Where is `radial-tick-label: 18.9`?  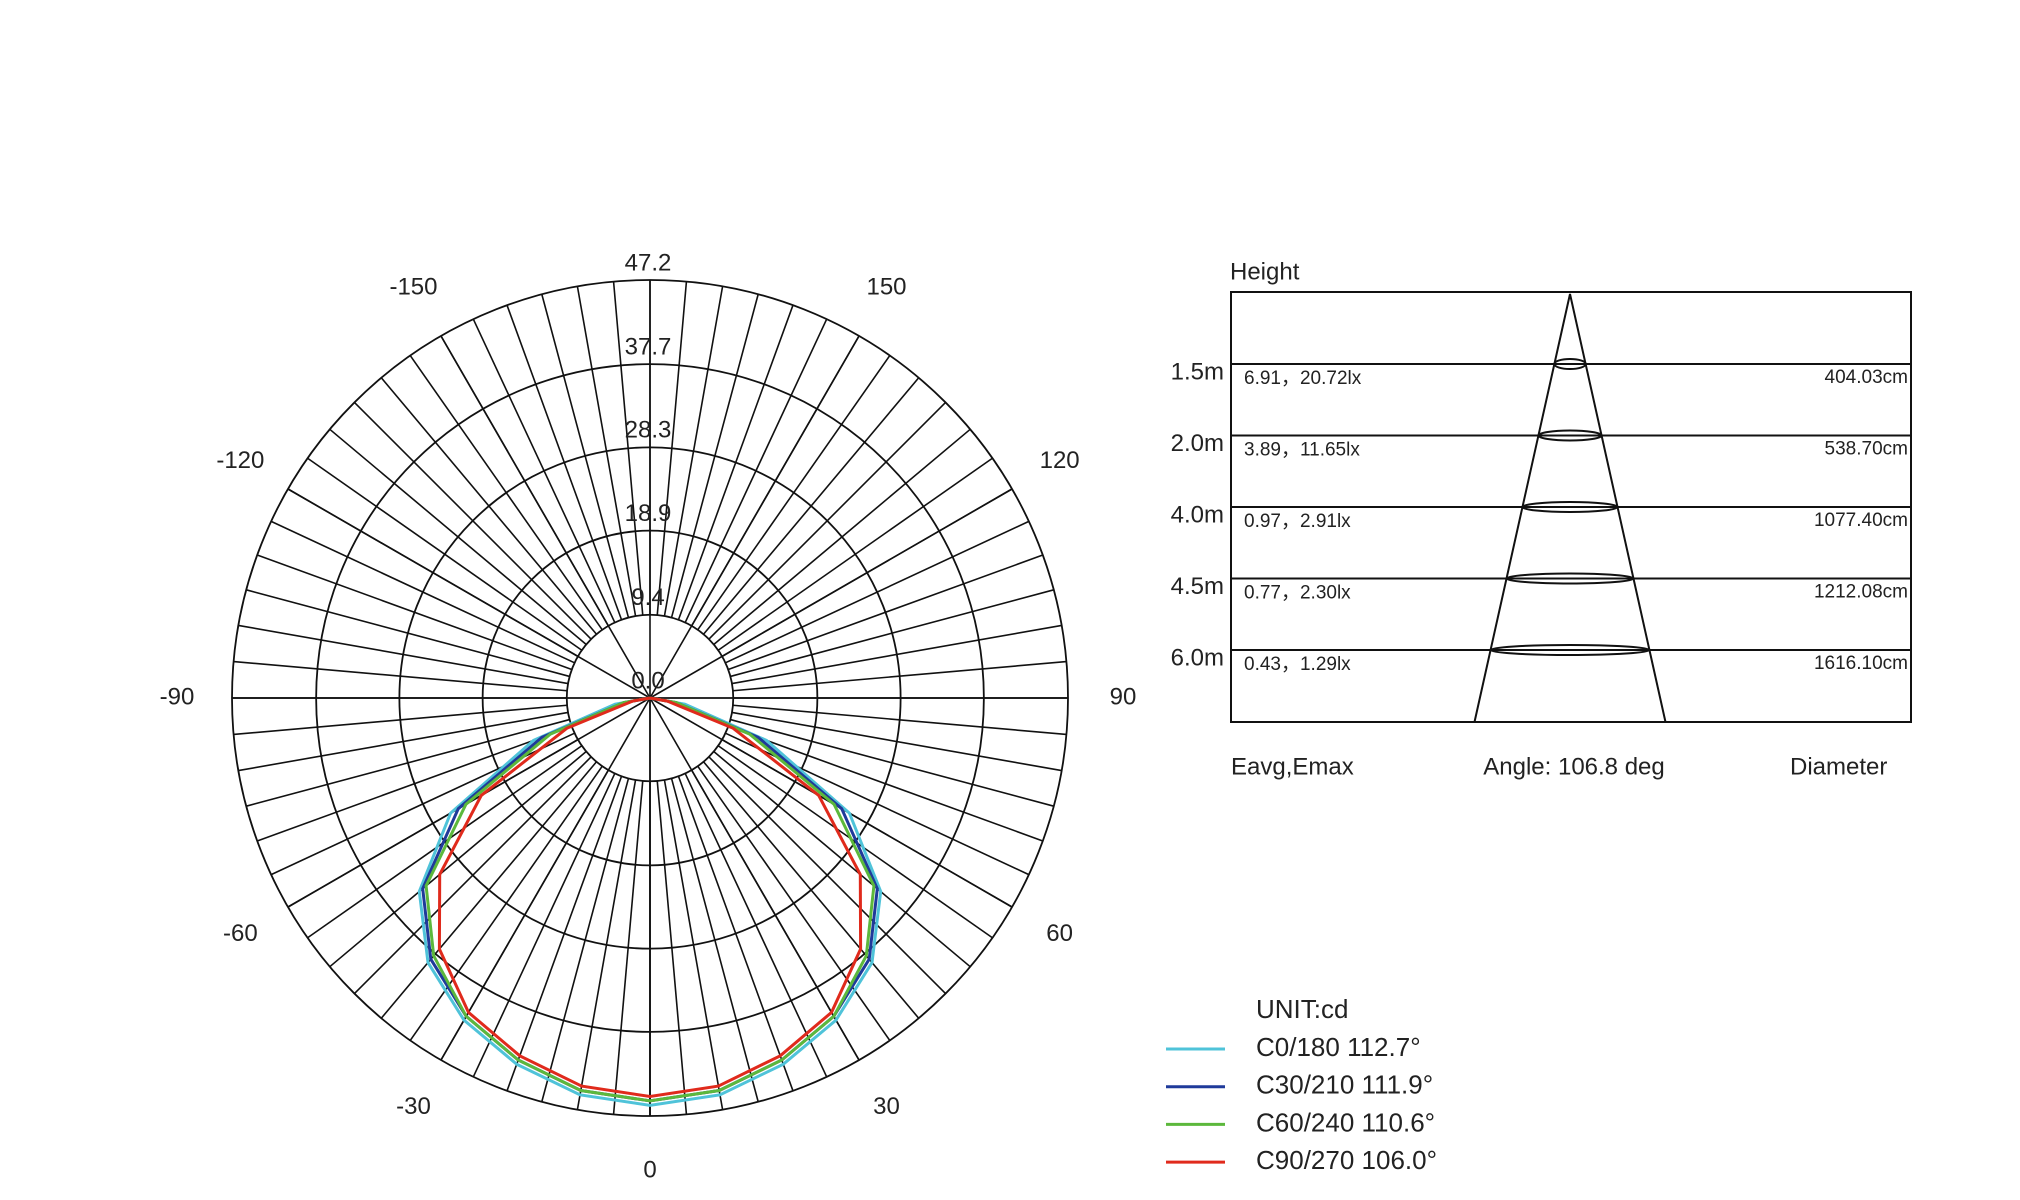 radial-tick-label: 18.9 is located at coordinates (648, 513).